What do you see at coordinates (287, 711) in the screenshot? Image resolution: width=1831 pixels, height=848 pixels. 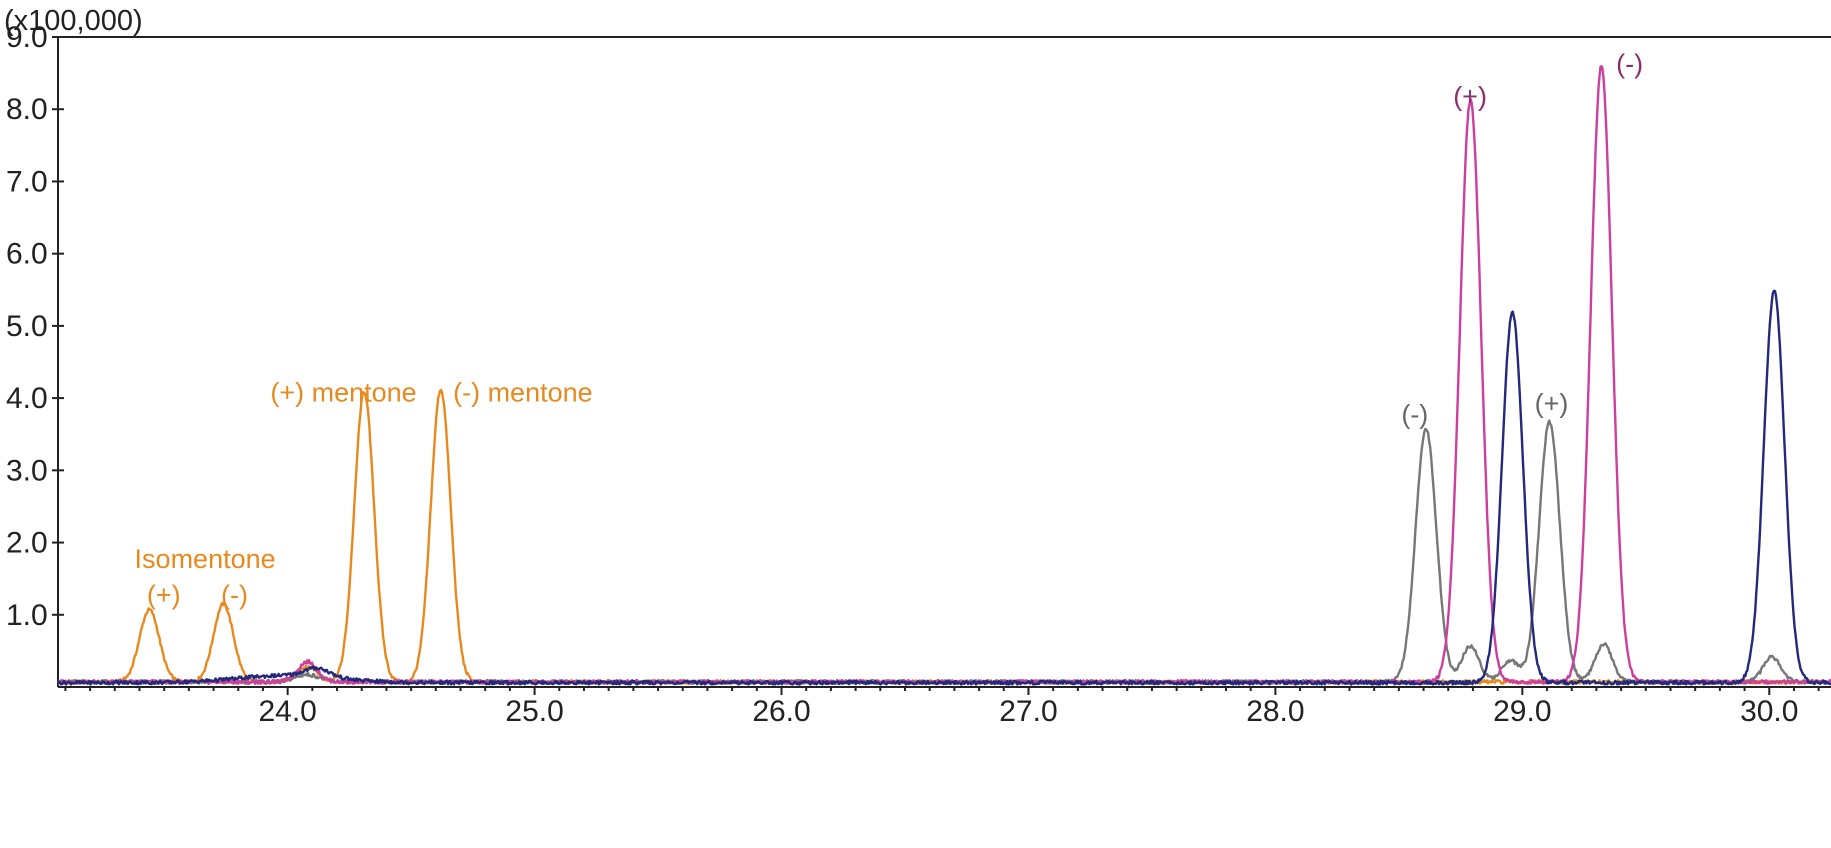 I see `x-tick-label: 24.0` at bounding box center [287, 711].